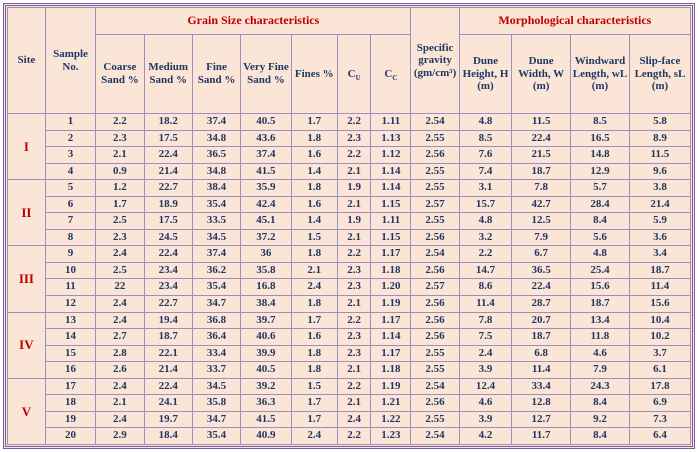  I want to click on value-cell: 22.1, so click(168, 353).